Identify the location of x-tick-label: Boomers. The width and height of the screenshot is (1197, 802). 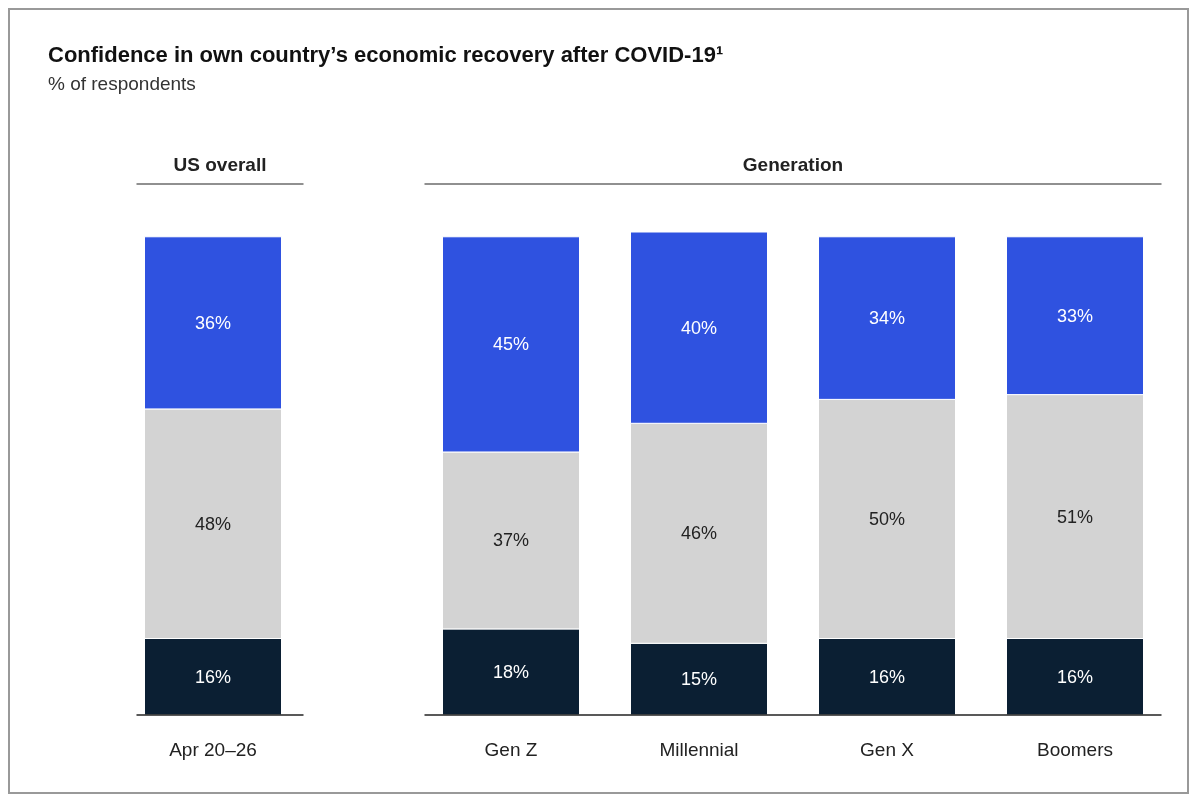
(1075, 749).